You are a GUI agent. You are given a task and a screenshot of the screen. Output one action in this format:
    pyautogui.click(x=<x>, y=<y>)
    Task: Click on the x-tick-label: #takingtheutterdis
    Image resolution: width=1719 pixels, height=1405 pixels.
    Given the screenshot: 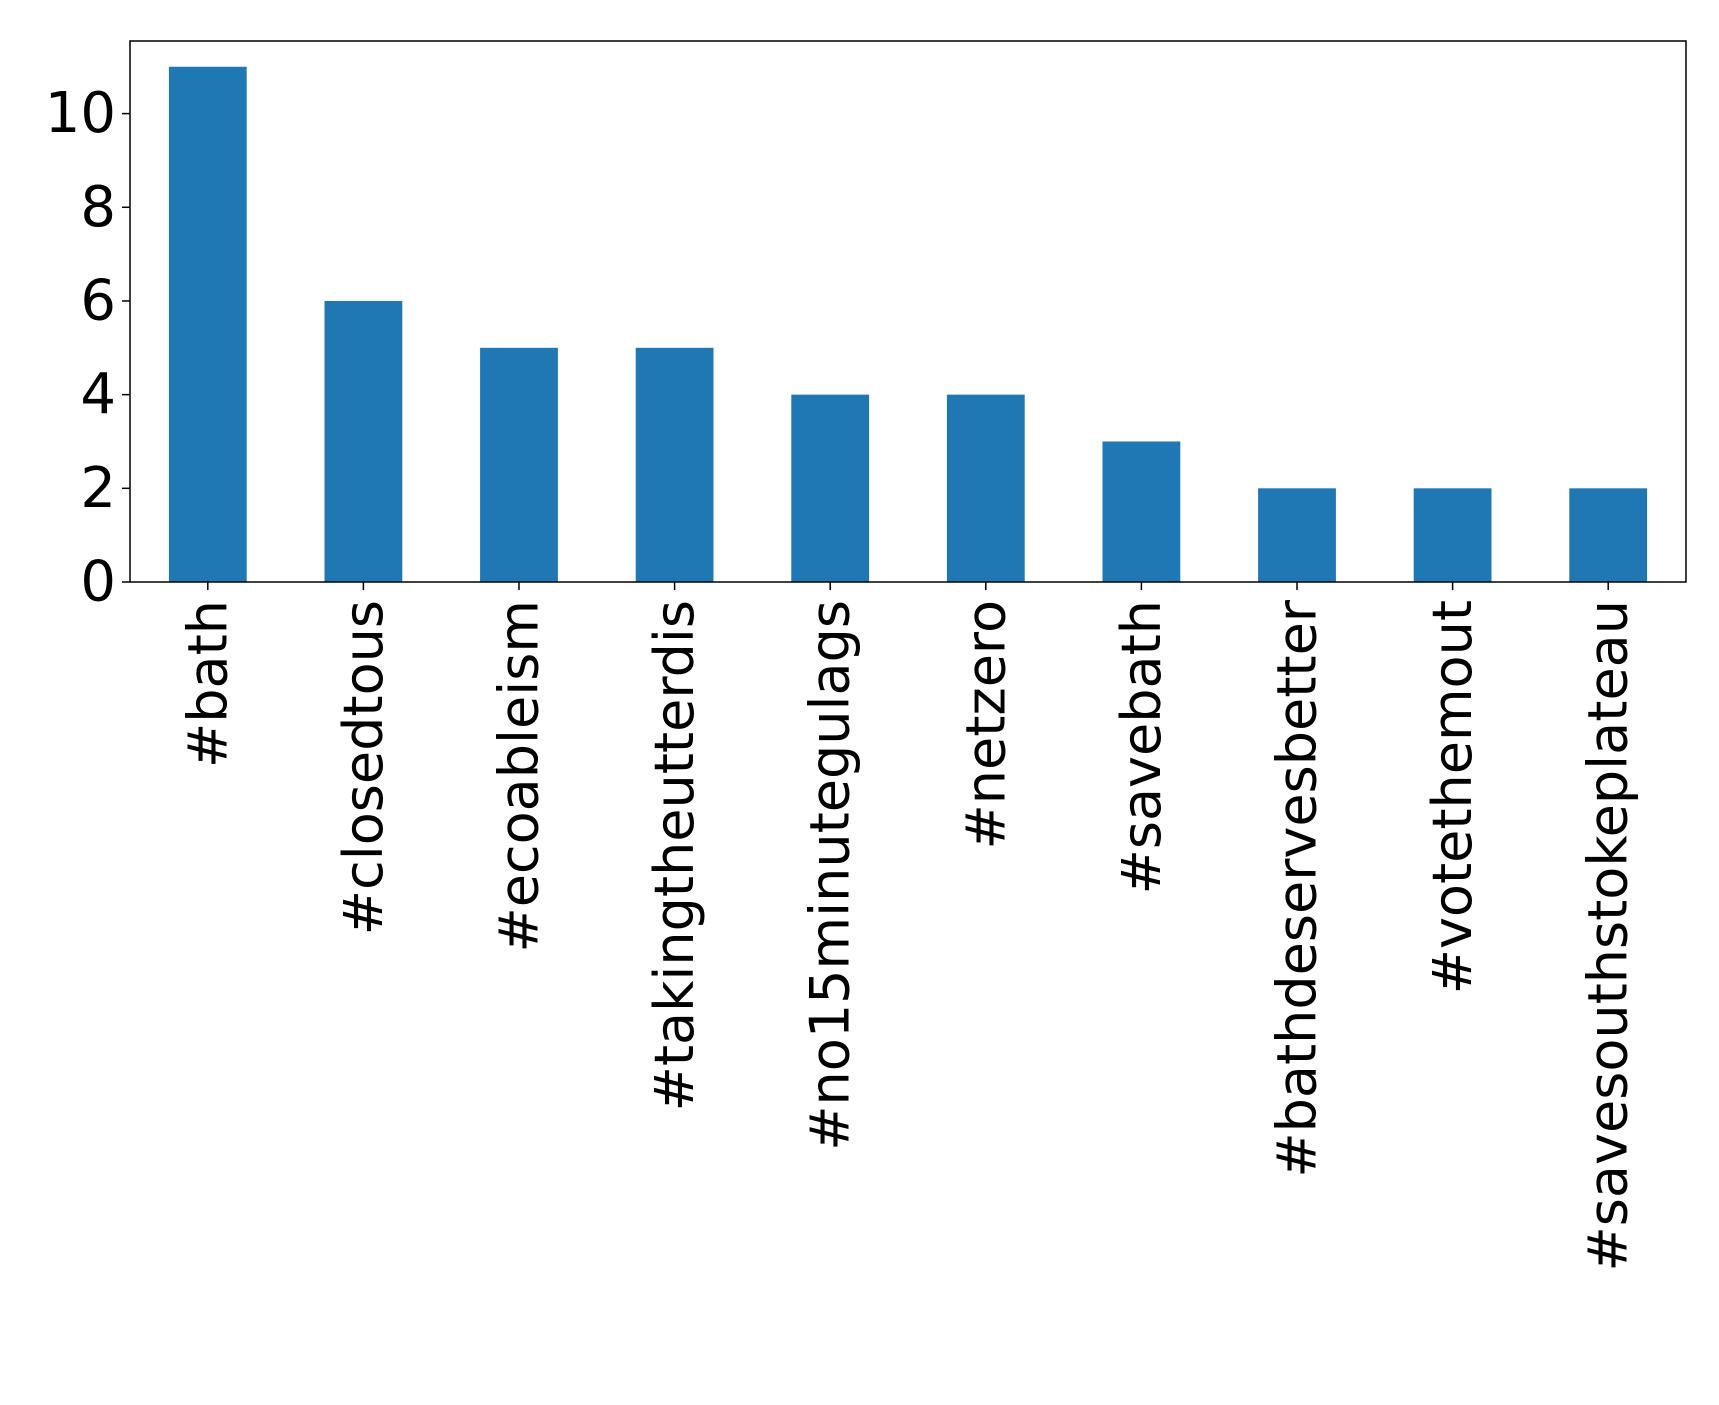 What is the action you would take?
    pyautogui.click(x=674, y=855)
    